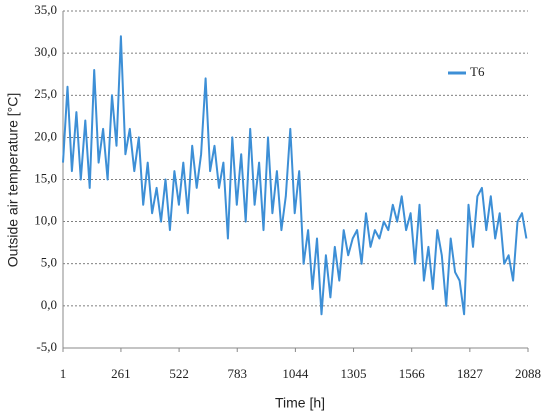 This screenshot has height=417, width=550. I want to click on x-tick-label: 1305, so click(354, 373).